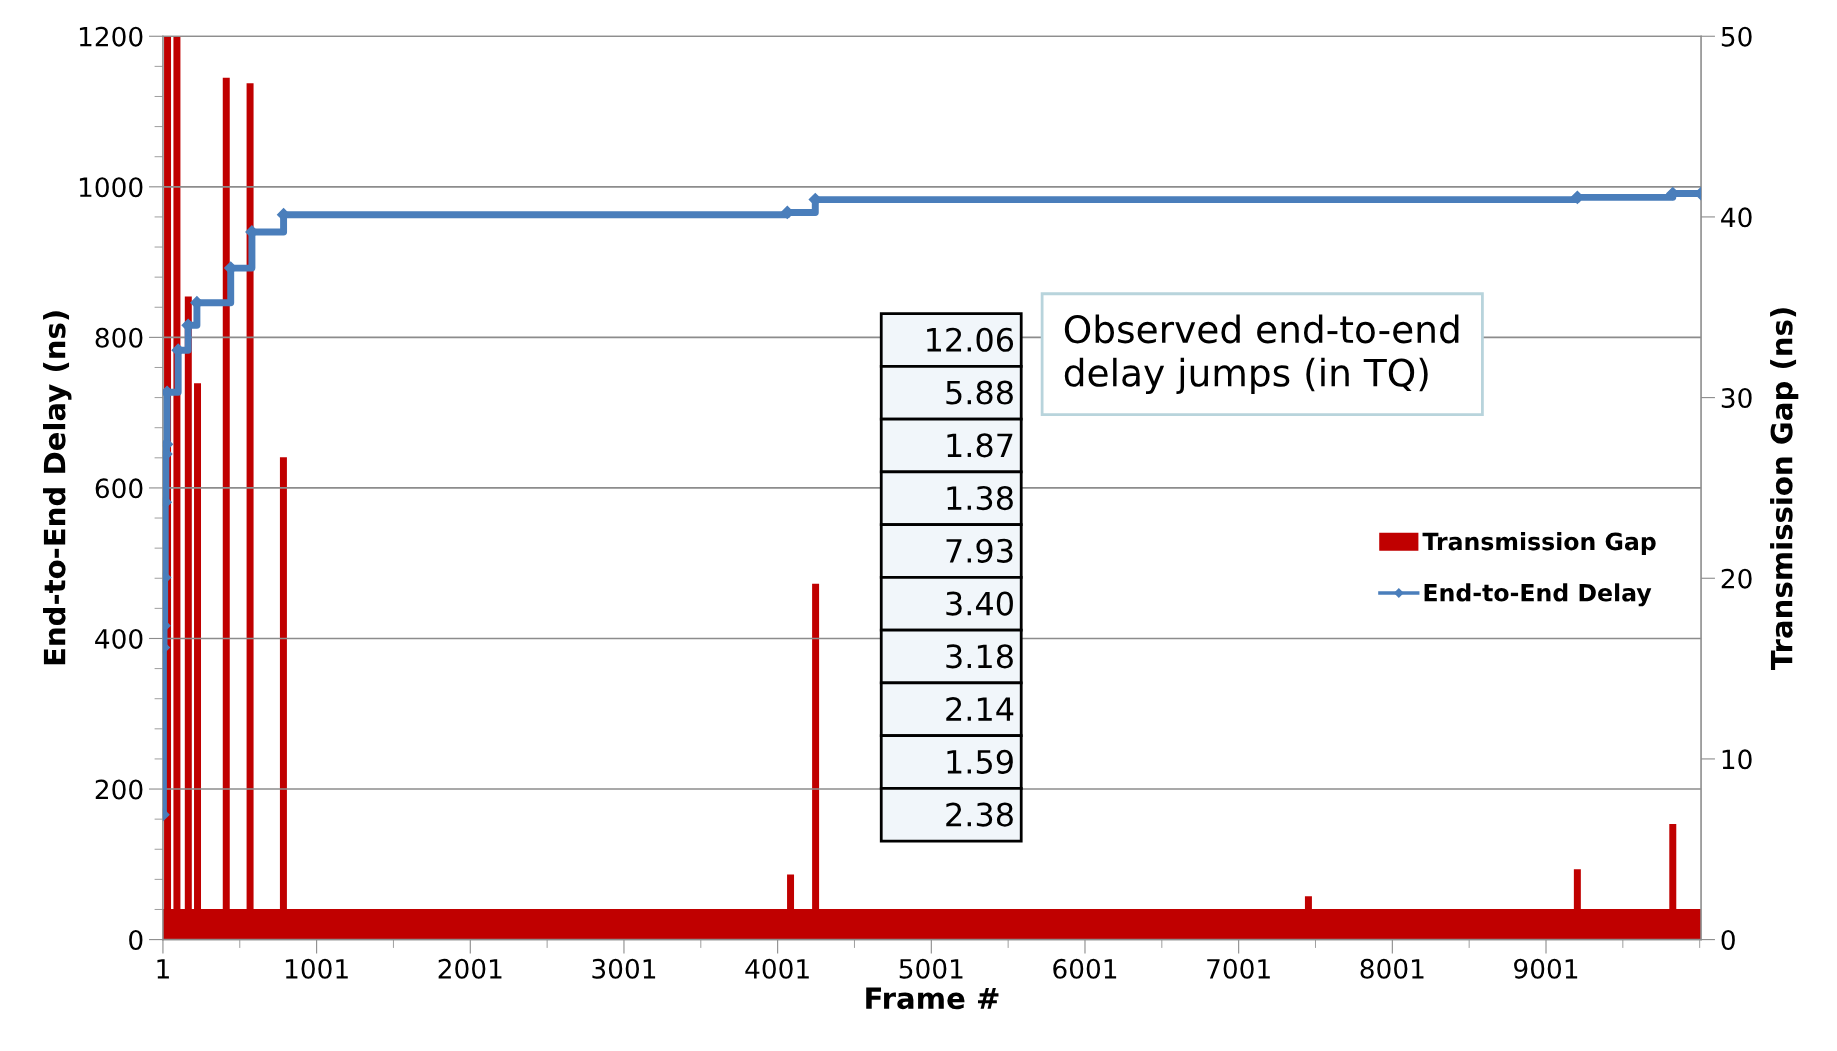 The height and width of the screenshot is (1051, 1837). Describe the element at coordinates (931, 968) in the screenshot. I see `x-tick-label: 5001` at that location.